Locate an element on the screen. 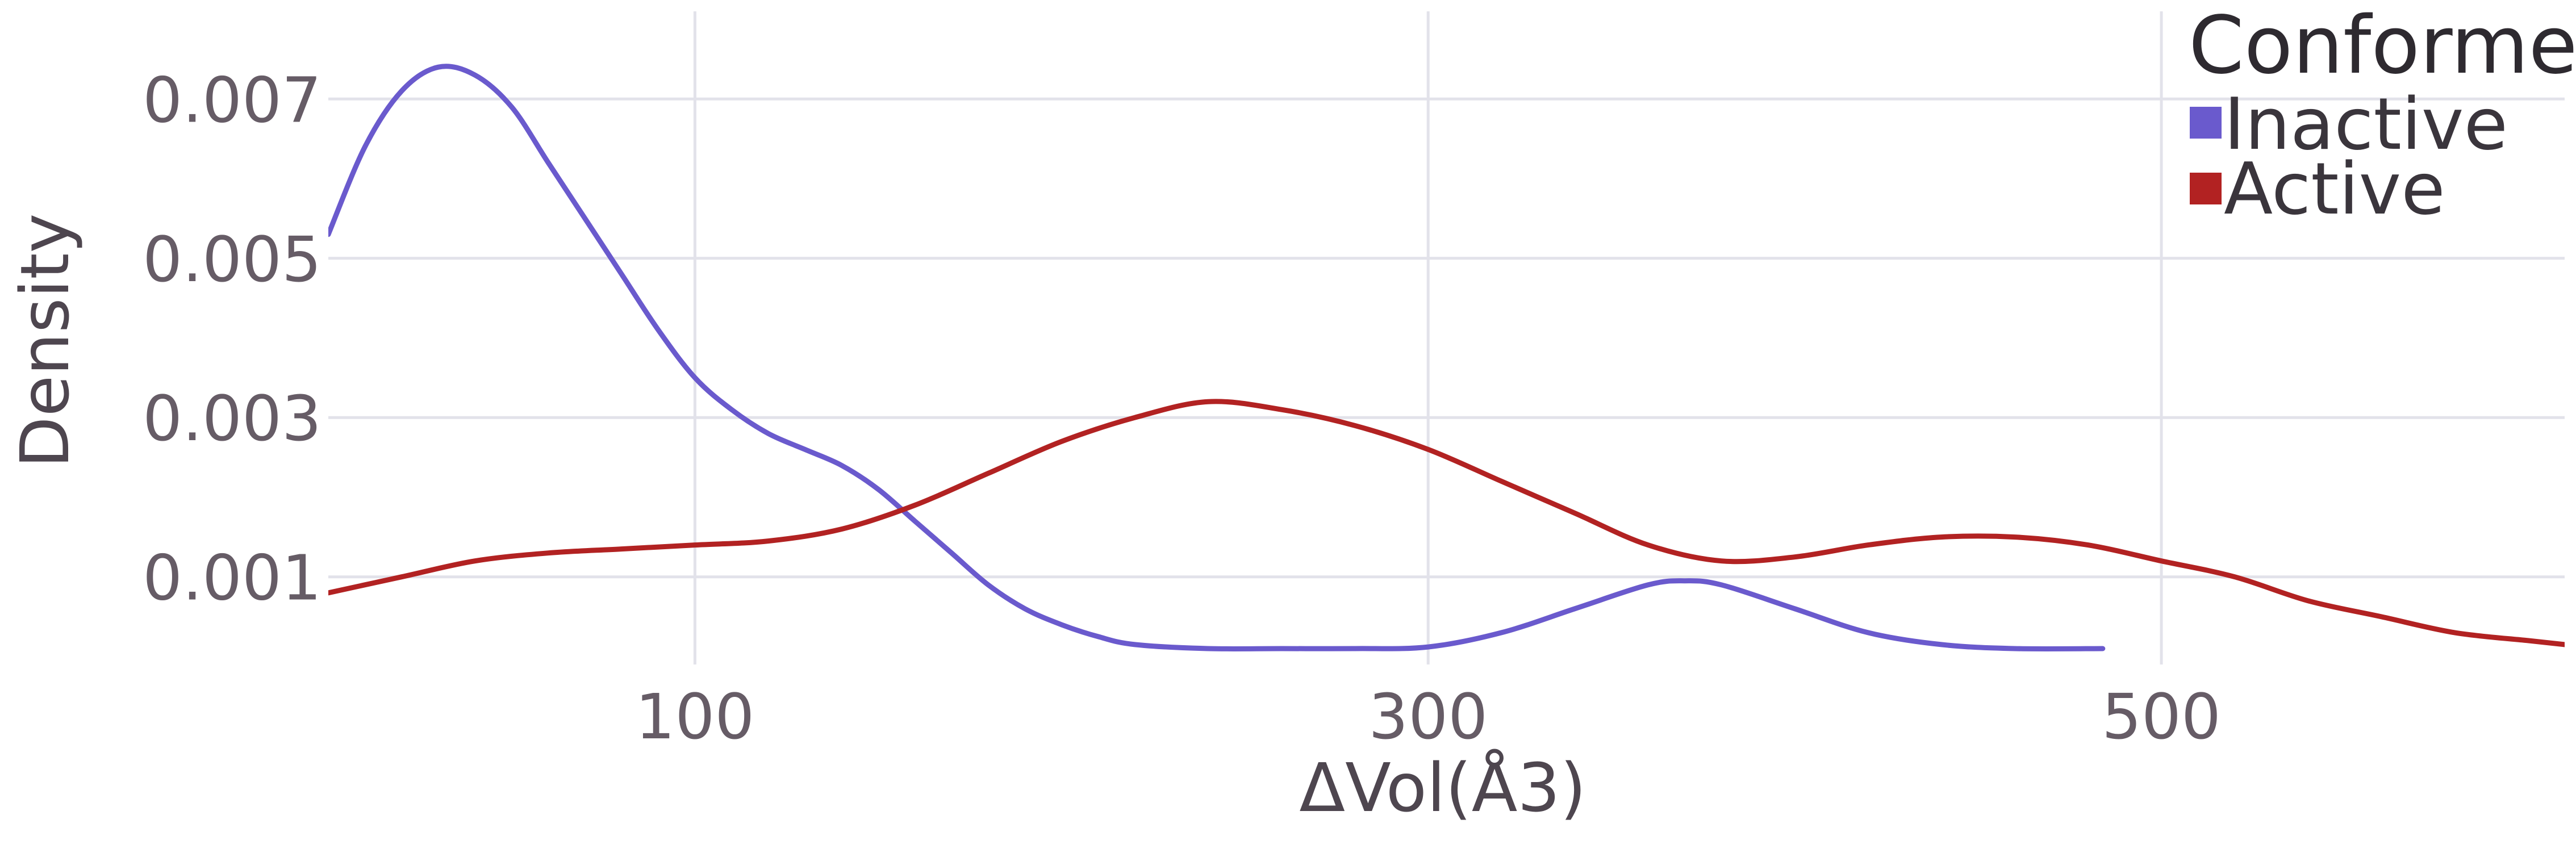  x-tick-label: 500 is located at coordinates (2161, 716).